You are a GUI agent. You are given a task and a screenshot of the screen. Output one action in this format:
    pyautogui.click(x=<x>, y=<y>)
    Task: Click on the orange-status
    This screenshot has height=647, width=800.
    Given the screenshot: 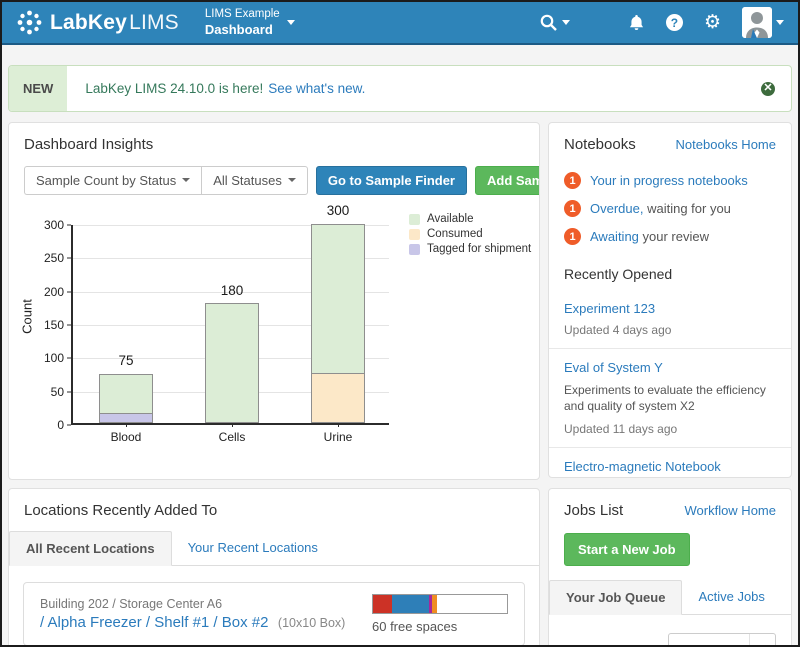 What is the action you would take?
    pyautogui.click(x=434, y=604)
    